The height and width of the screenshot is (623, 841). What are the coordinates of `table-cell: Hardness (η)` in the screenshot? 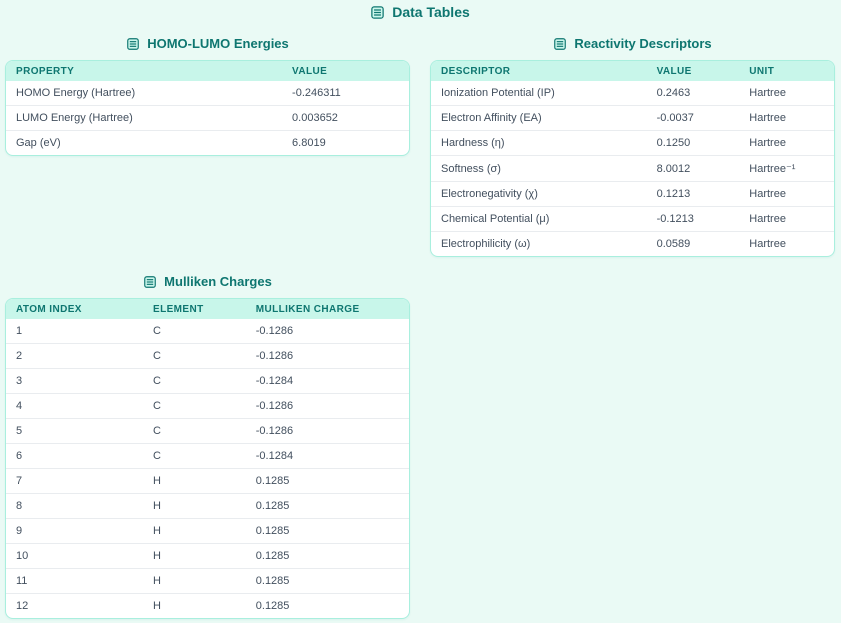 It's located at (539, 143).